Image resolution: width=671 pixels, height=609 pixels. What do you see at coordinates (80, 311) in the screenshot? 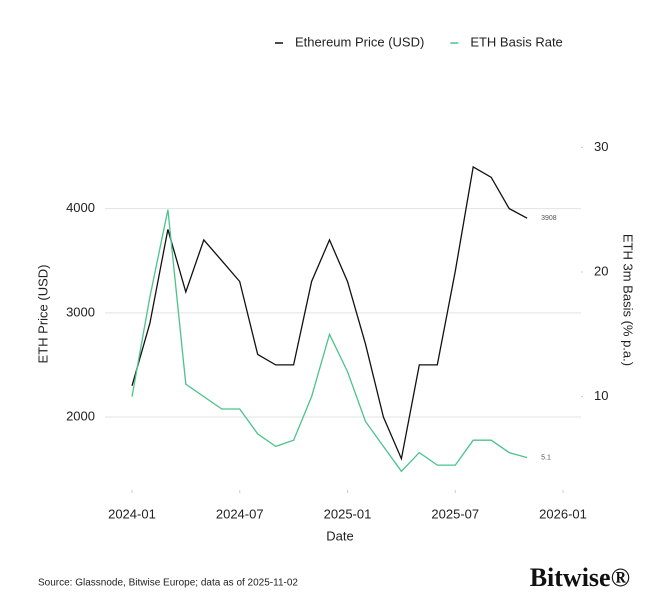
I see `y-tick-label: 3000` at bounding box center [80, 311].